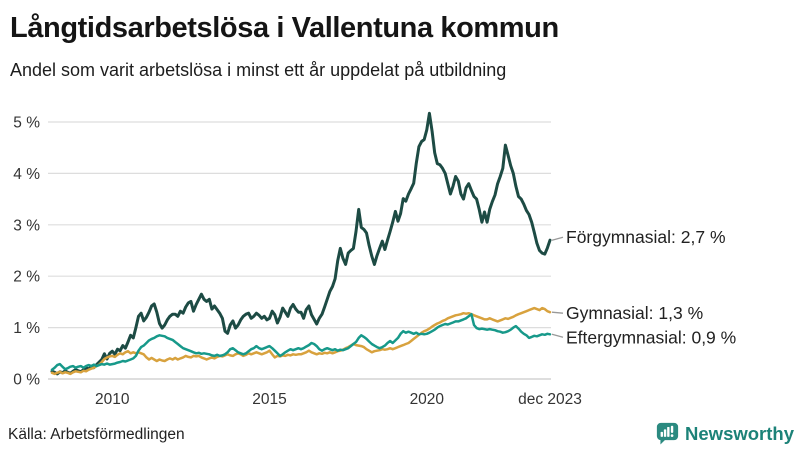 This screenshot has width=800, height=450. What do you see at coordinates (26, 225) in the screenshot?
I see `y-tick-label: 3 %` at bounding box center [26, 225].